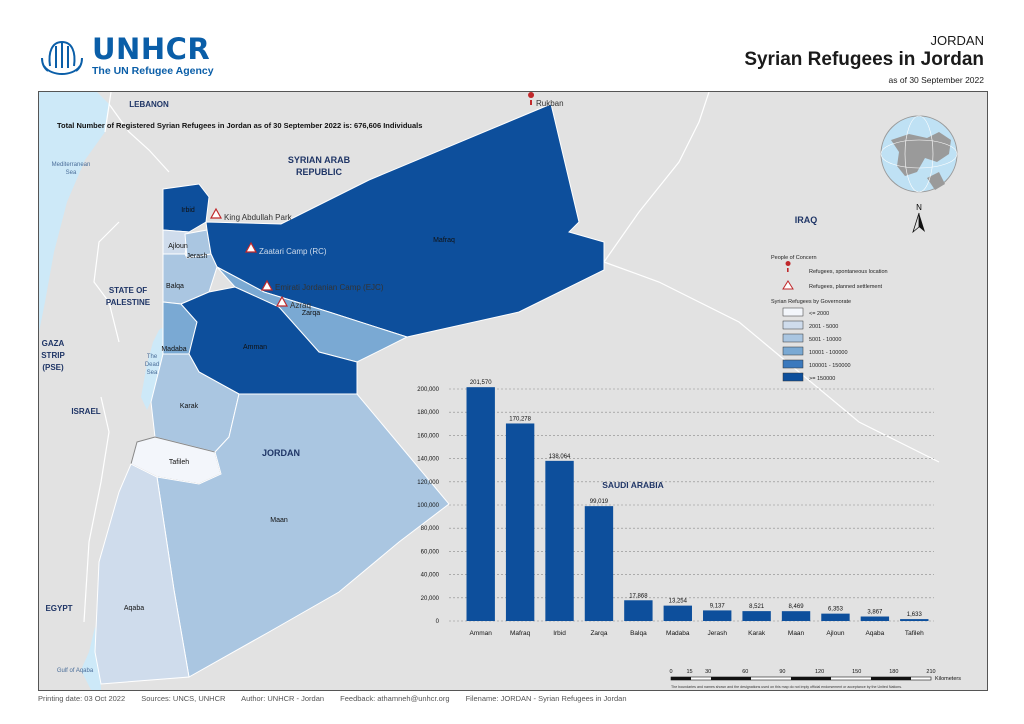 Image resolution: width=1024 pixels, height=724 pixels. I want to click on label-jordan: JORDAN, so click(281, 453).